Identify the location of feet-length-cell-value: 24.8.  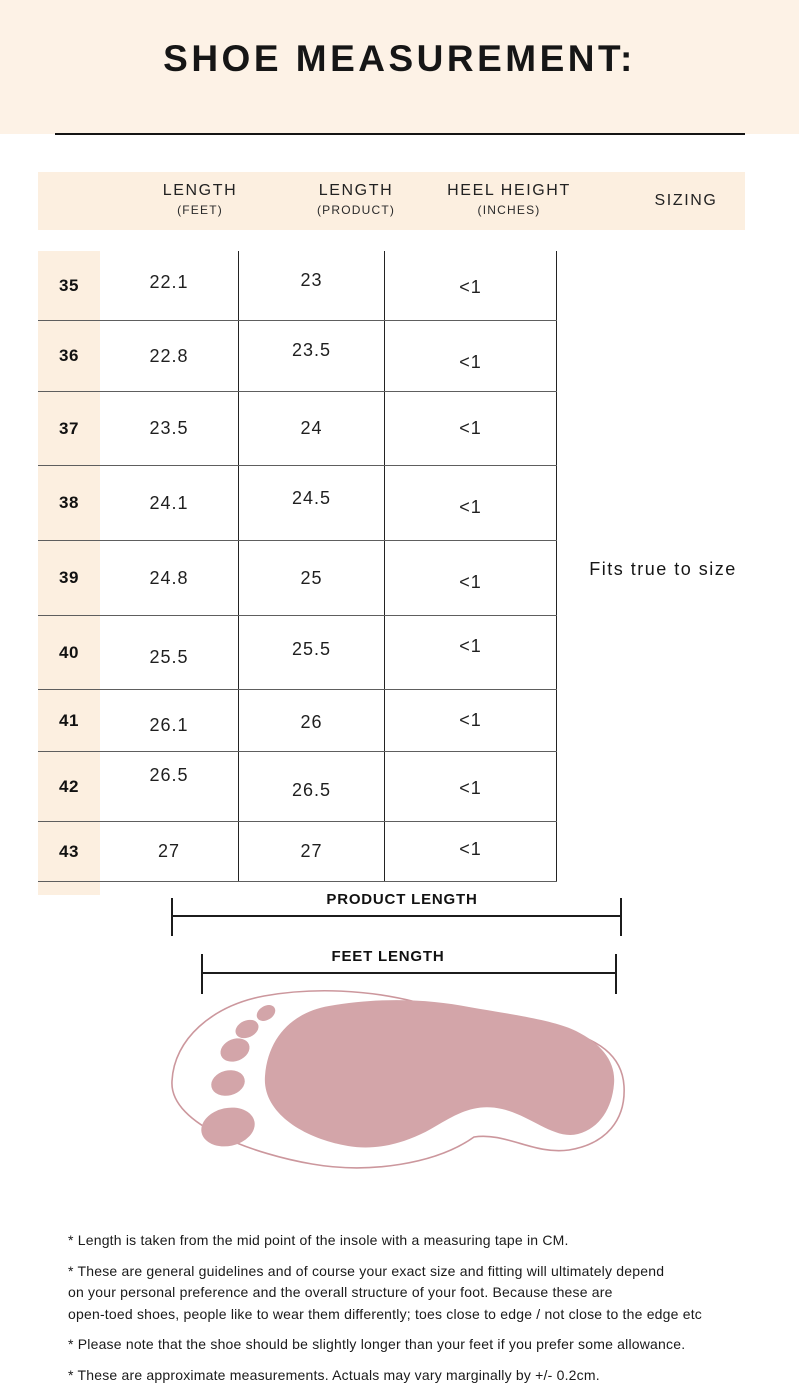
(169, 577).